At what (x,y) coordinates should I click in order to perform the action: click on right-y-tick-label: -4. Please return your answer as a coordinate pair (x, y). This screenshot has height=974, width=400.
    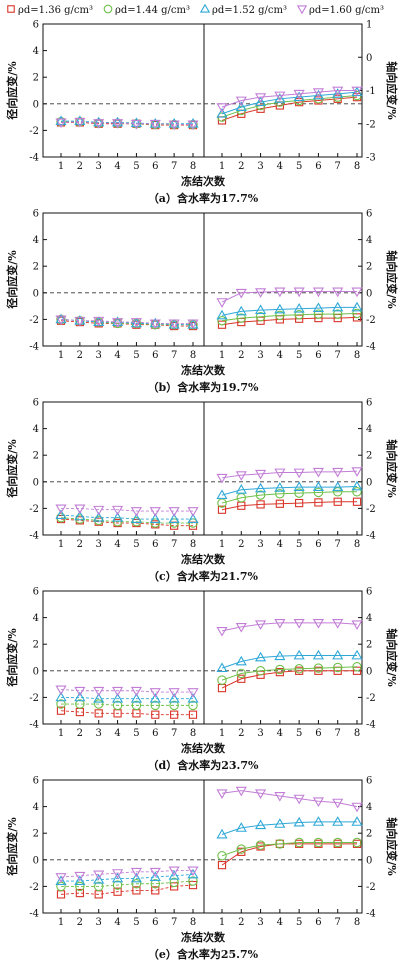
    Looking at the image, I should click on (371, 347).